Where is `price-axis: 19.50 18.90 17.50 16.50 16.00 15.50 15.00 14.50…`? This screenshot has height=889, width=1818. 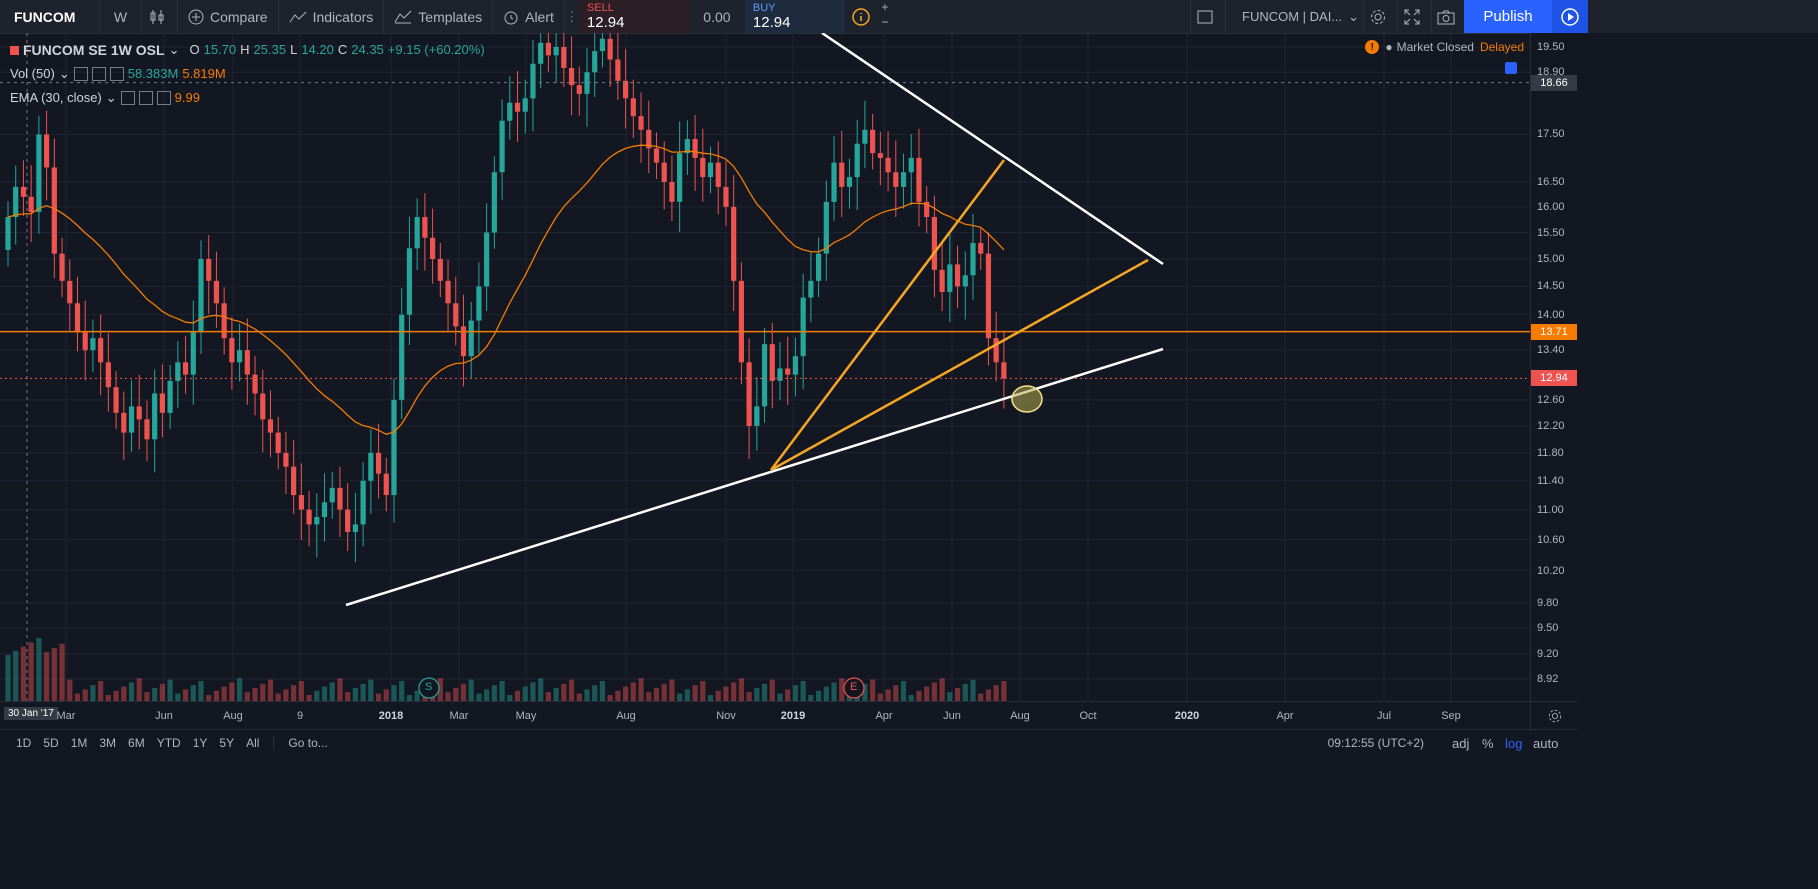
price-axis: 19.50 18.90 17.50 16.50 16.00 15.50 15.00 14.50… is located at coordinates (1554, 367).